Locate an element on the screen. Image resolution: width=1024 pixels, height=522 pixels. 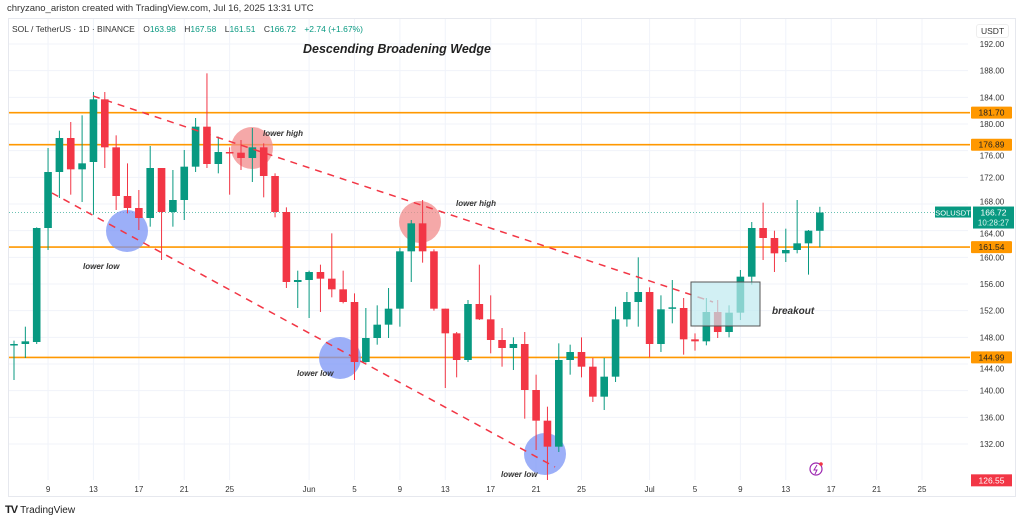
price-tick-label: 132.00 is located at coordinates (992, 444).